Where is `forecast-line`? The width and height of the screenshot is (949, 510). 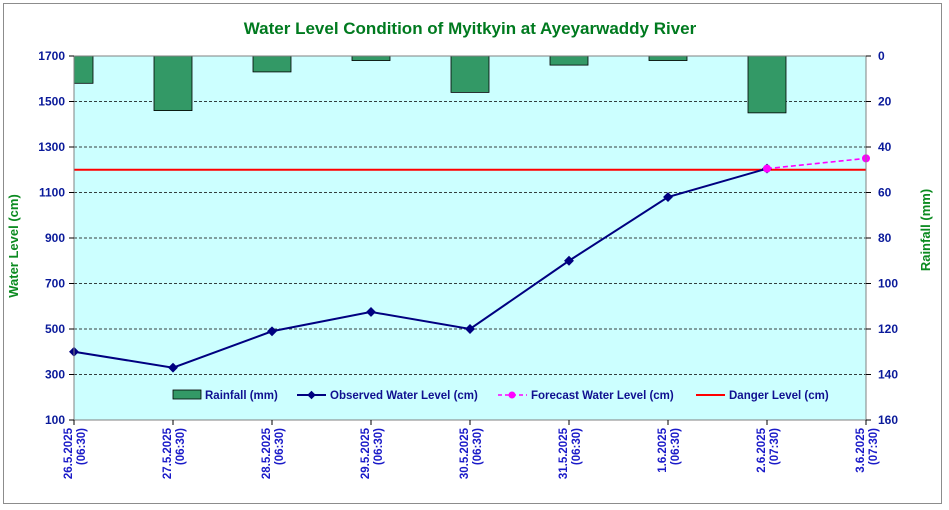 forecast-line is located at coordinates (816, 163).